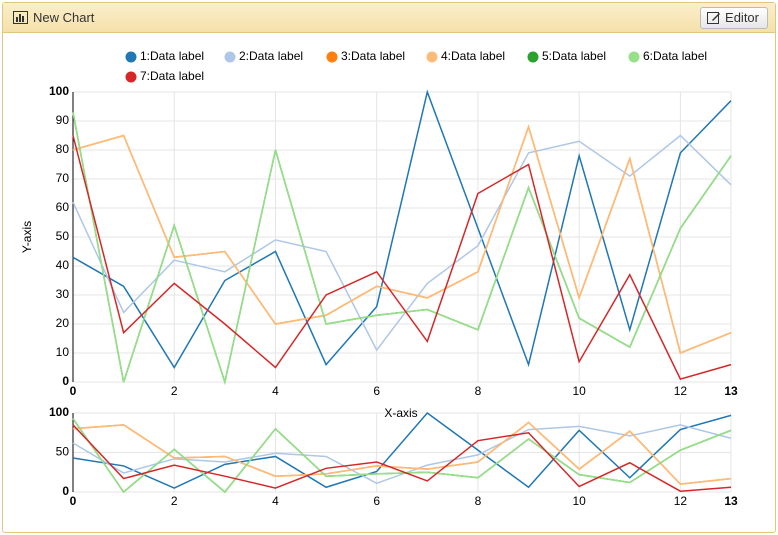  I want to click on panel-header: New Chart Editor, so click(389, 18).